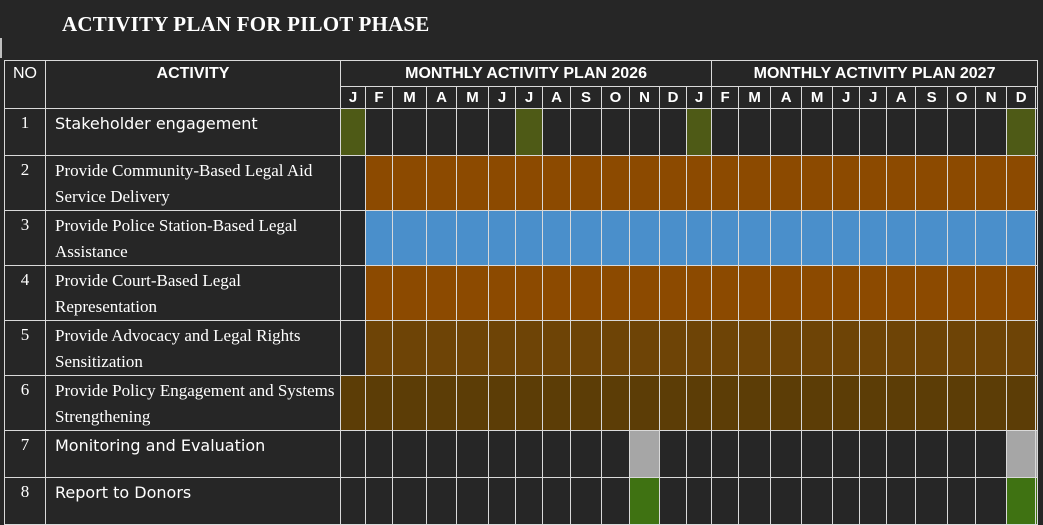 Image resolution: width=1043 pixels, height=525 pixels. Describe the element at coordinates (25, 132) in the screenshot. I see `activity-number: 1` at that location.